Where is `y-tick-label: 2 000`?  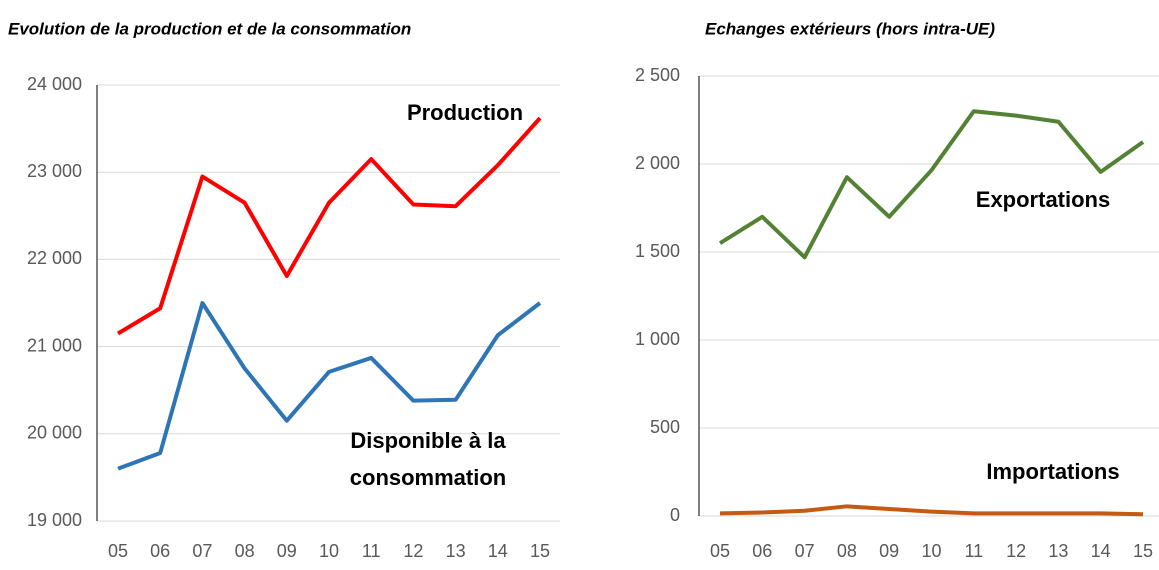 y-tick-label: 2 000 is located at coordinates (657, 163).